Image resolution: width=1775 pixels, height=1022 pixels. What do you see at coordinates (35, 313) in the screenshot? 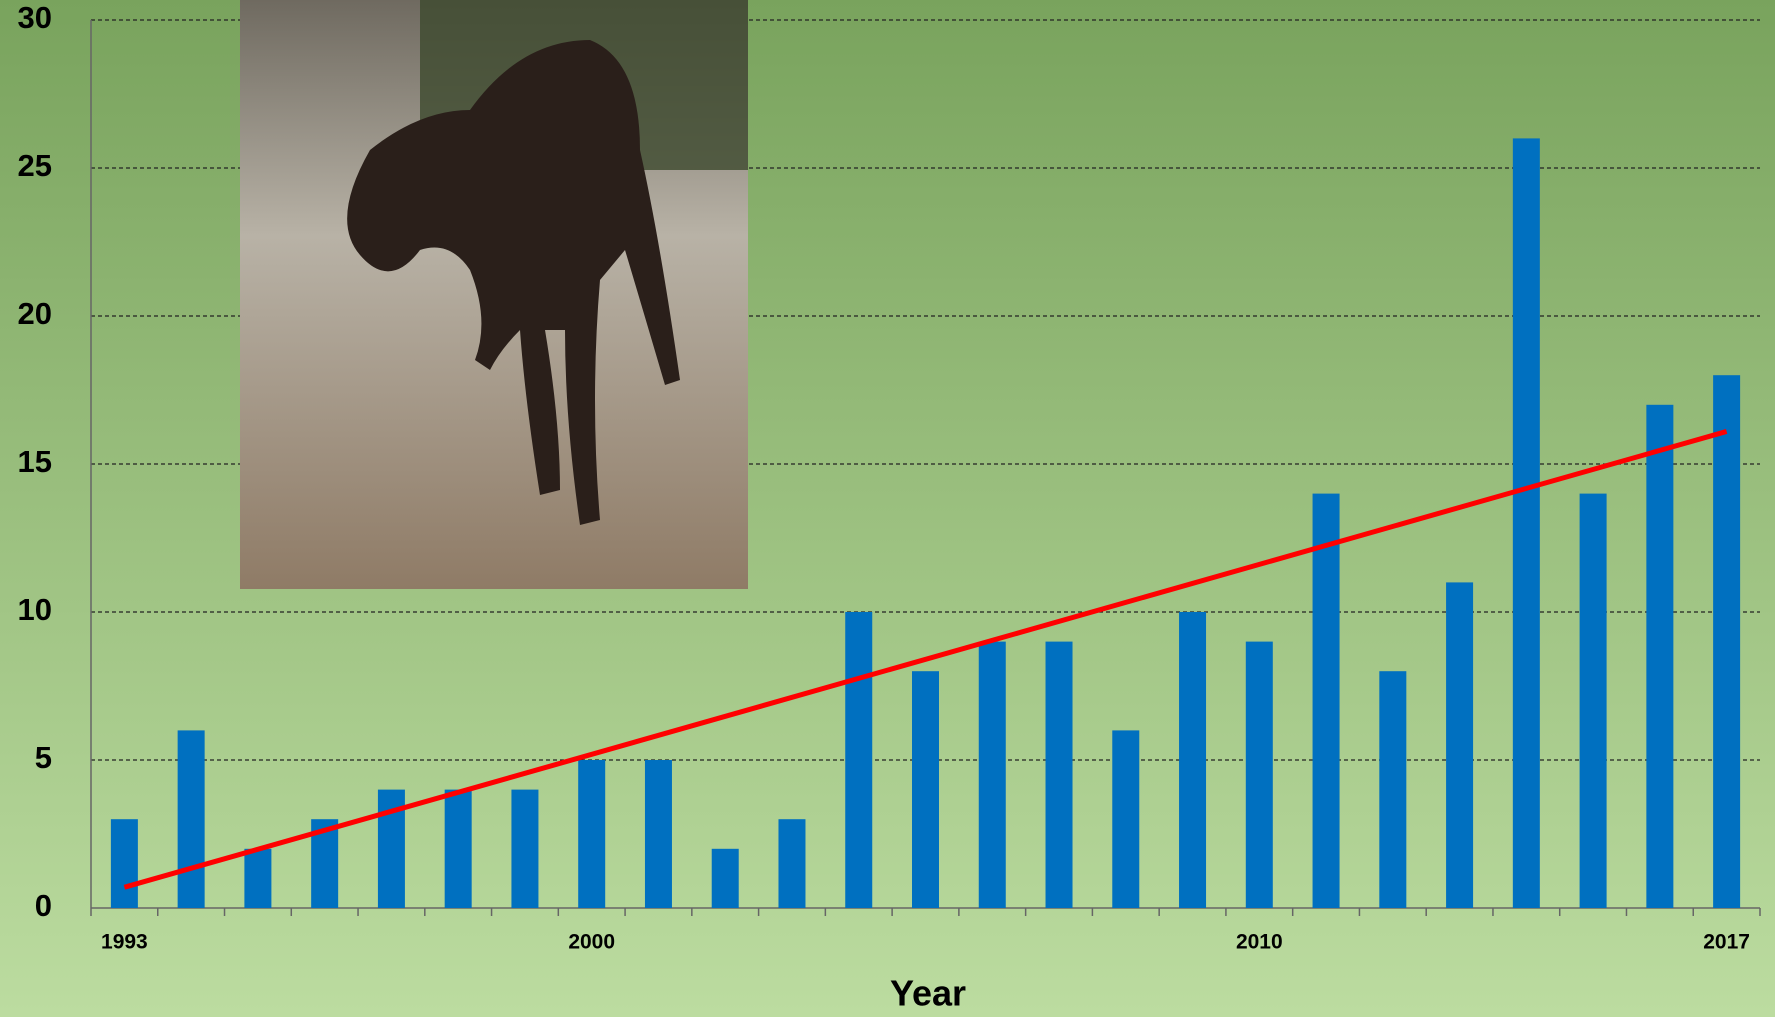
I see `y-tick-label: 20` at bounding box center [35, 313].